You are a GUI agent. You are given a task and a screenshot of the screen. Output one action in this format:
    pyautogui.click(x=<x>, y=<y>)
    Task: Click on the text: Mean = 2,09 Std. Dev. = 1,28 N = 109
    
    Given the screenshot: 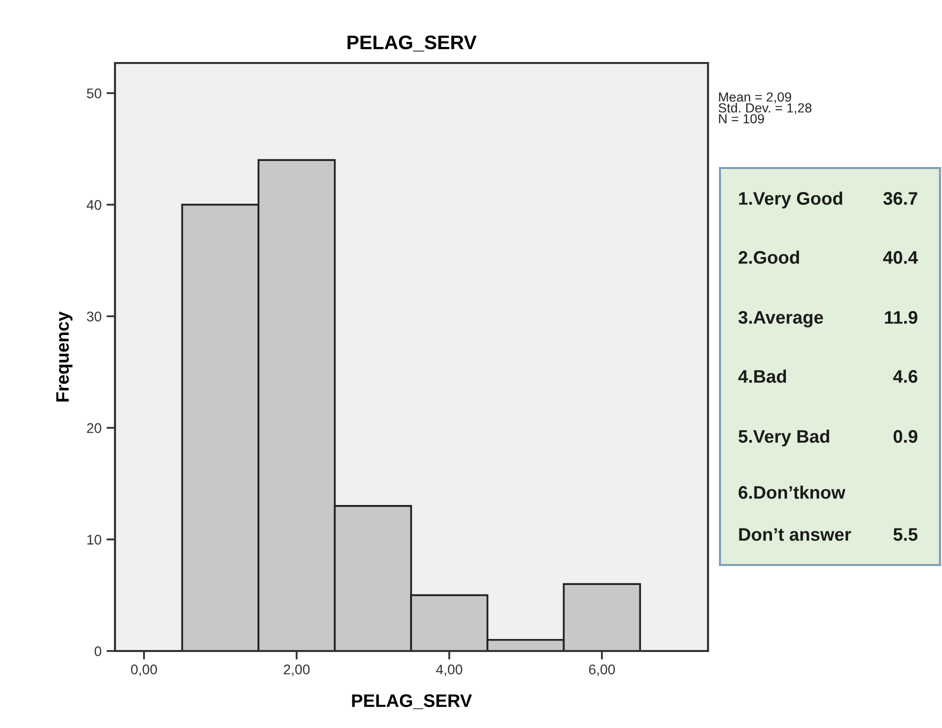 What is the action you would take?
    pyautogui.click(x=765, y=108)
    